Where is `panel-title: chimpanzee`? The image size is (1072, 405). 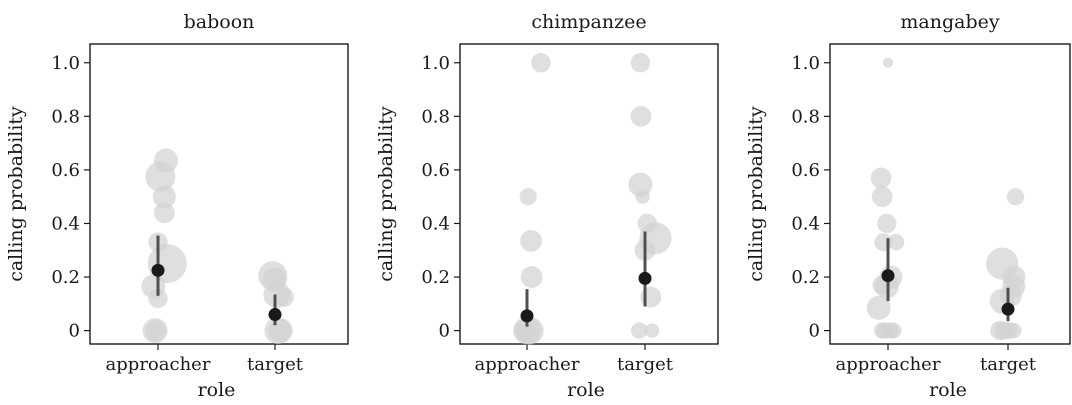 panel-title: chimpanzee is located at coordinates (588, 22).